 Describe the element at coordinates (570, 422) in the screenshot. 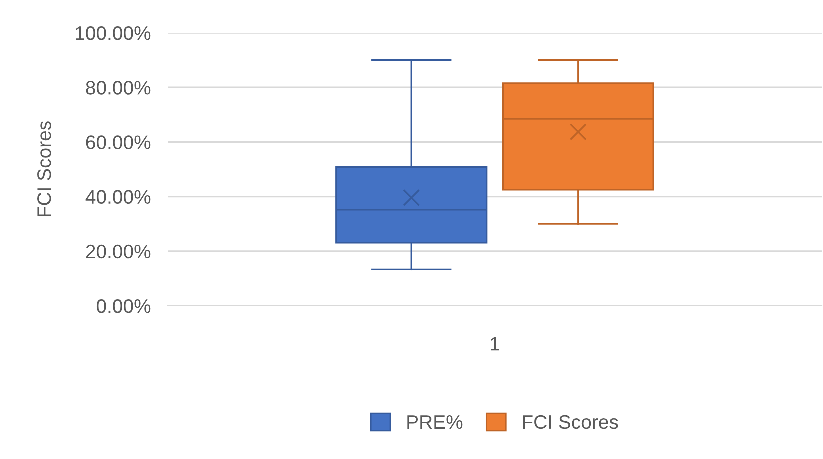

I see `legend-label: FCI Scores` at that location.